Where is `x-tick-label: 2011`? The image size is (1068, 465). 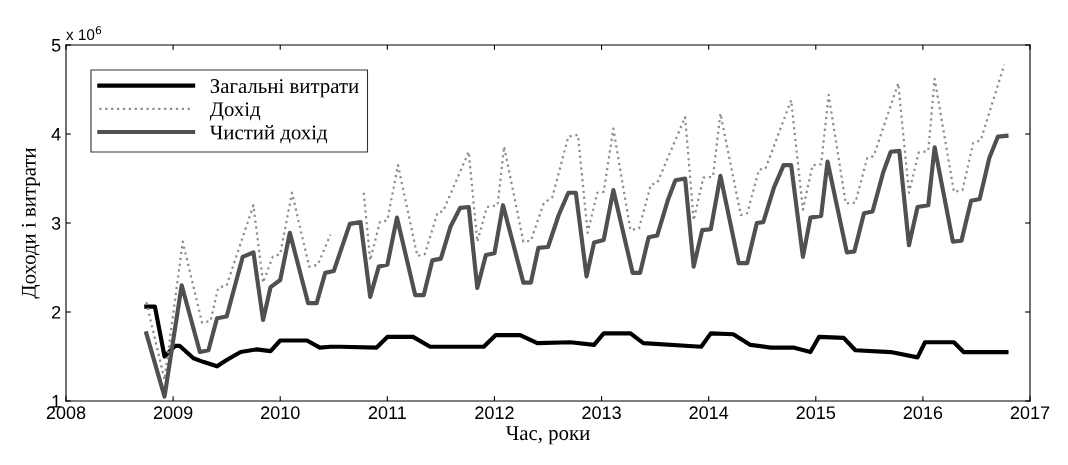 x-tick-label: 2011 is located at coordinates (387, 413).